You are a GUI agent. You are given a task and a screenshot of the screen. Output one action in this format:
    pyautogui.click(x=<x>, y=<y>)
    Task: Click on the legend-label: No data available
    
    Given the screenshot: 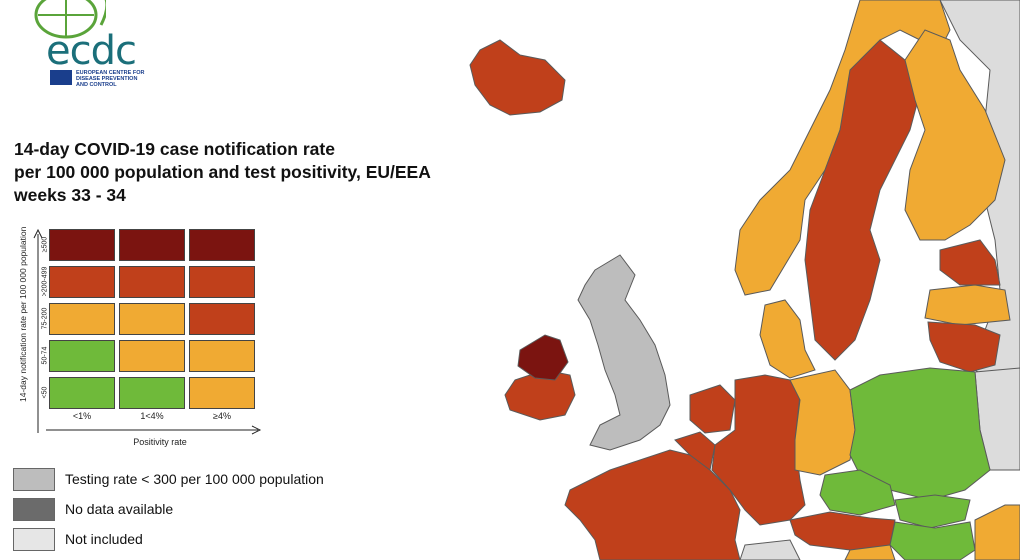 What is the action you would take?
    pyautogui.click(x=119, y=509)
    